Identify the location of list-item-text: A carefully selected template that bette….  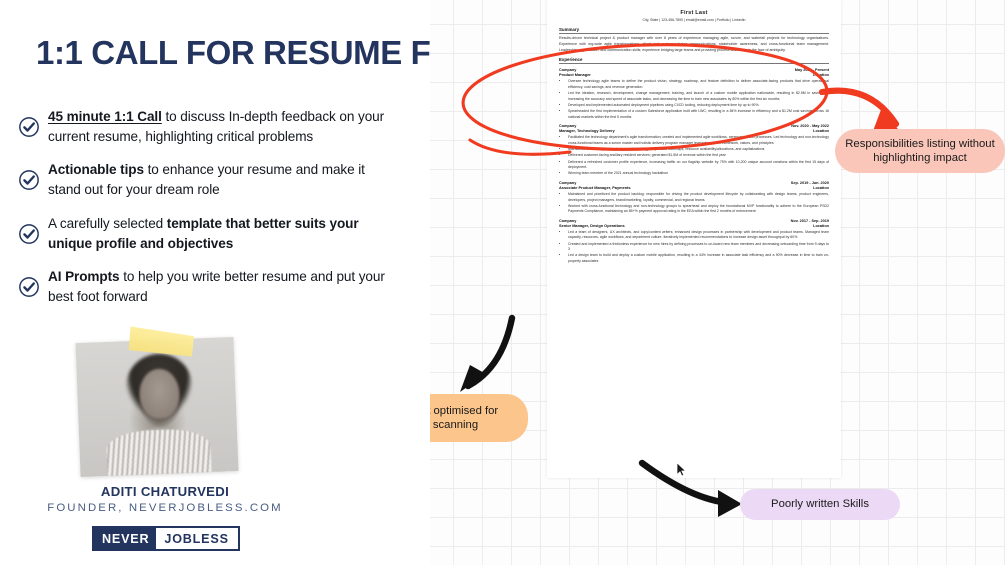
(224, 233).